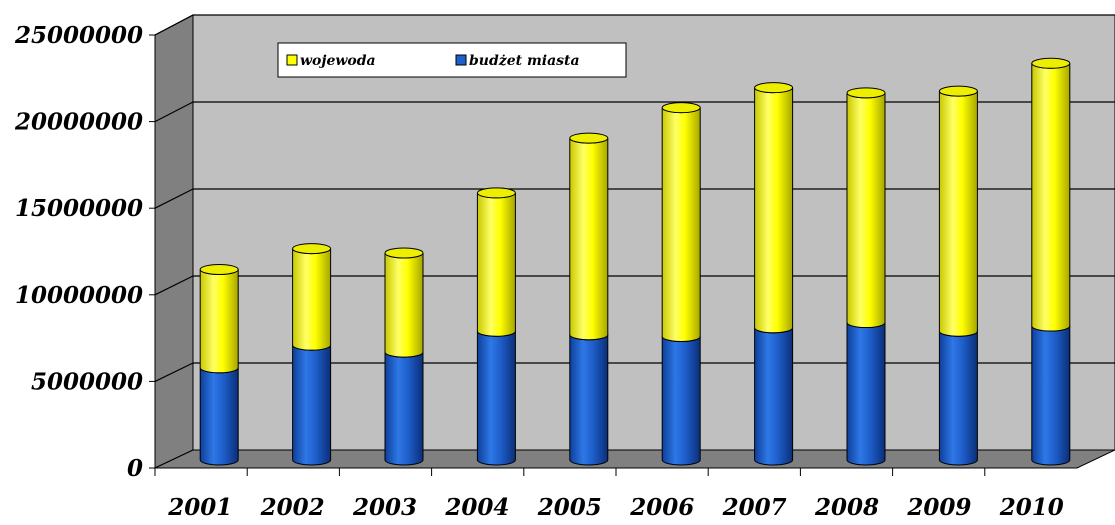 Image resolution: width=1115 pixels, height=525 pixels. I want to click on bar-2006-series-0-body, so click(681, 401).